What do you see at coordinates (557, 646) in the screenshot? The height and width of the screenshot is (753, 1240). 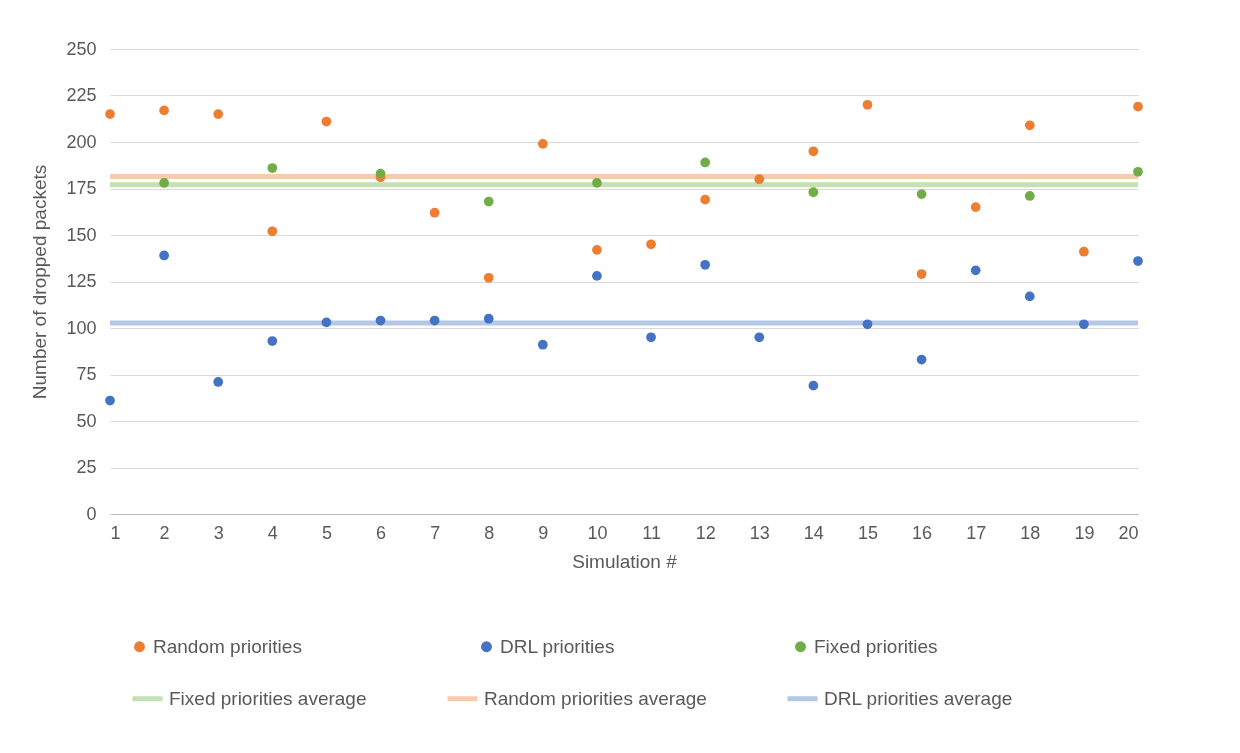 I see `legend-label: DRL priorities` at bounding box center [557, 646].